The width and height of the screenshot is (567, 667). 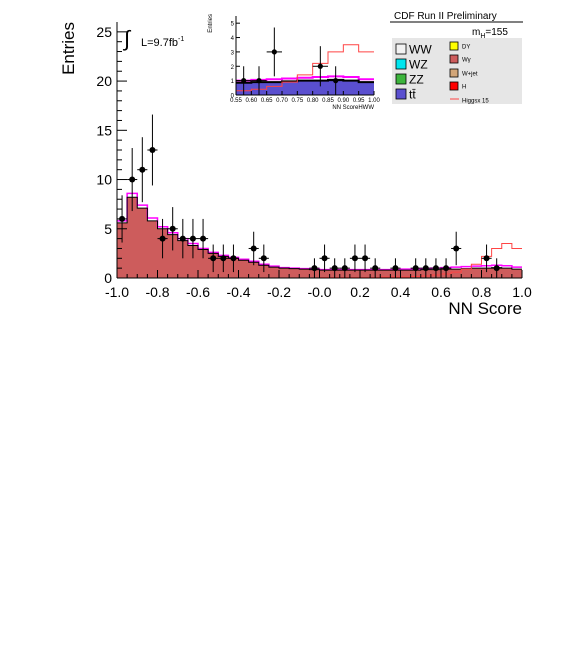 I want to click on x-tick-label: -0.2, so click(x=279, y=292).